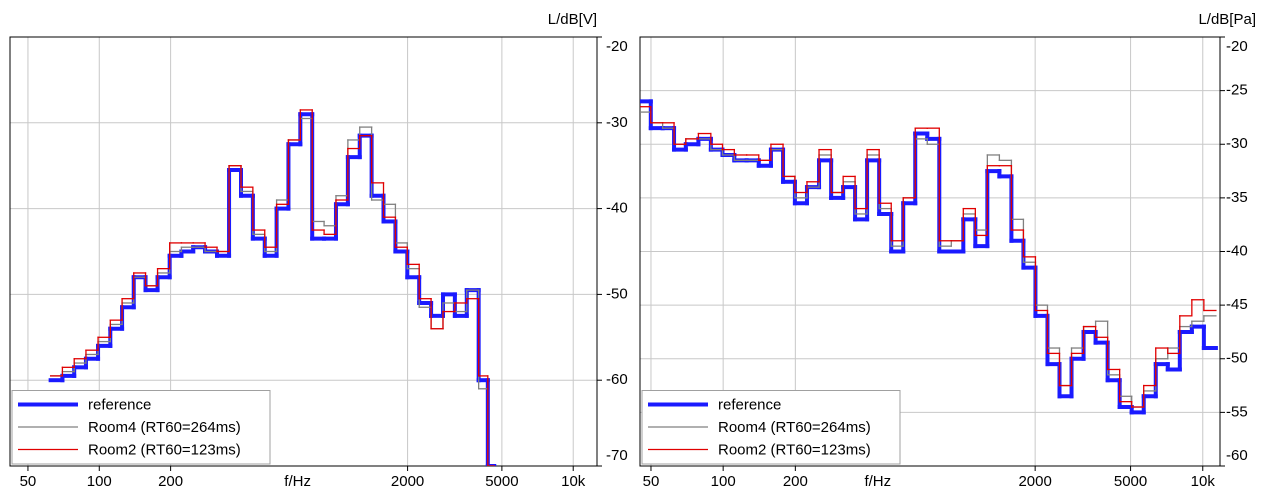  What do you see at coordinates (572, 19) in the screenshot?
I see `y-axis-label: L/dB[V]` at bounding box center [572, 19].